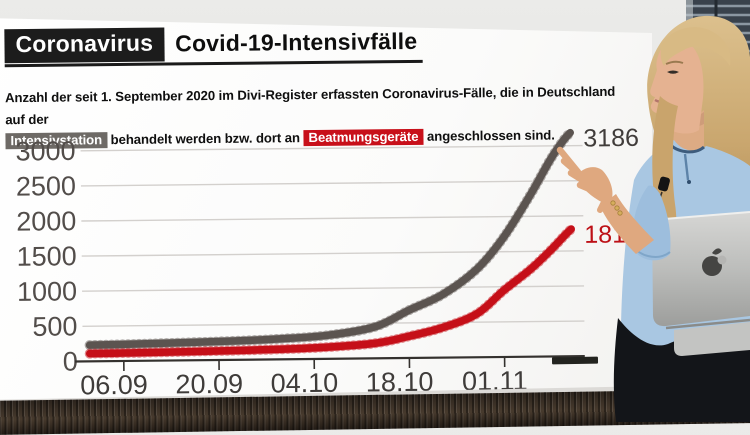 This screenshot has height=435, width=750. I want to click on palm, so click(594, 184).